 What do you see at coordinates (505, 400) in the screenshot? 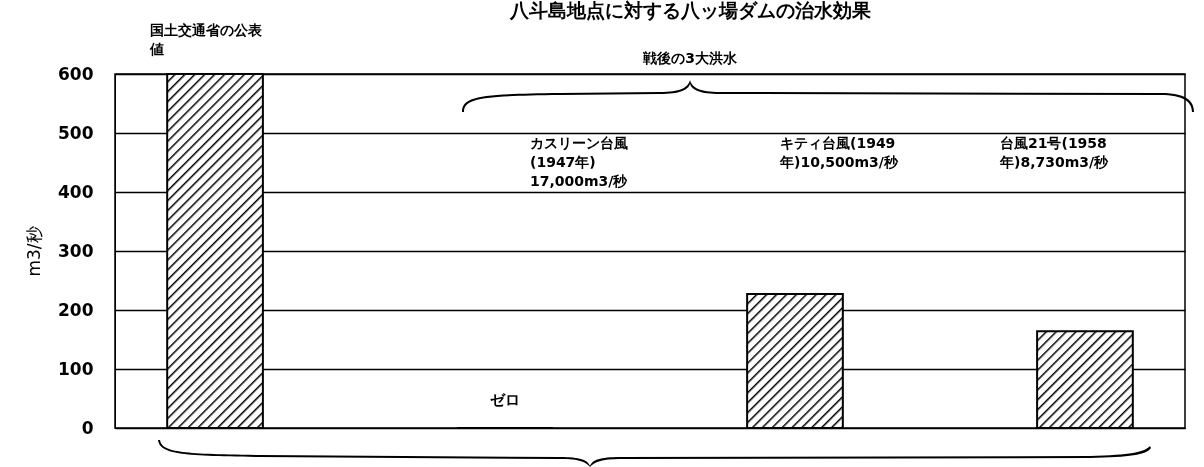
I see `data-label: ゼロ` at bounding box center [505, 400].